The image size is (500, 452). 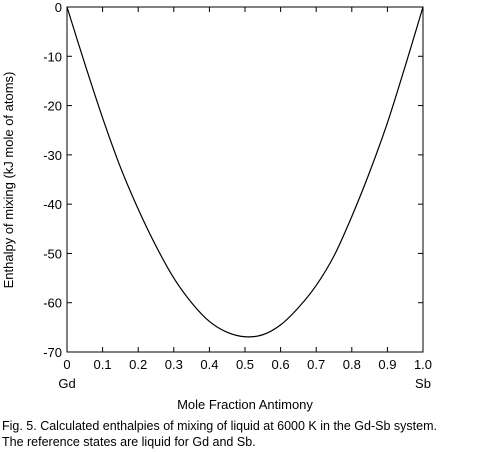 I want to click on y-axis-label: Enthalpy of mixing (kJ mole of atoms), so click(x=8, y=180).